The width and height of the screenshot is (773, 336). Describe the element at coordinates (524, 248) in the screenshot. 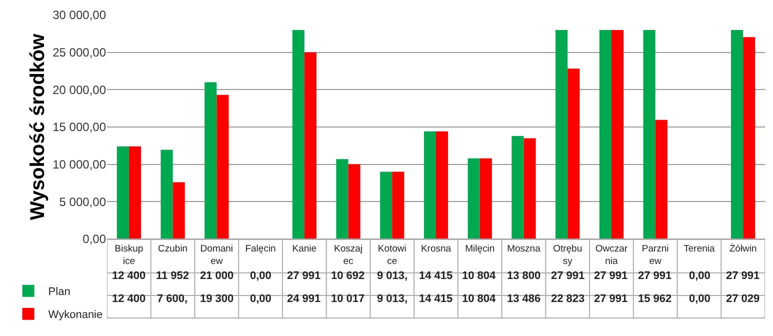

I see `x-tick-label: Moszna` at that location.